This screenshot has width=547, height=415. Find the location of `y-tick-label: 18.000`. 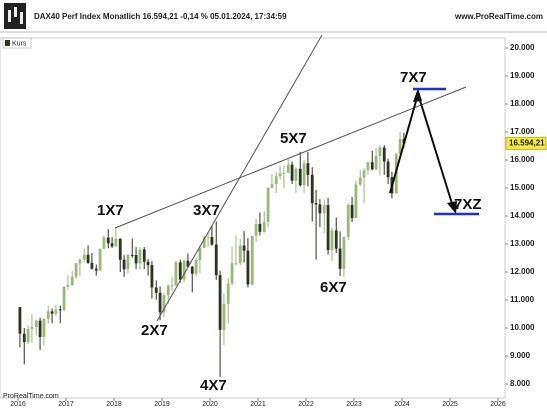

y-tick-label: 18.000 is located at coordinates (522, 103).